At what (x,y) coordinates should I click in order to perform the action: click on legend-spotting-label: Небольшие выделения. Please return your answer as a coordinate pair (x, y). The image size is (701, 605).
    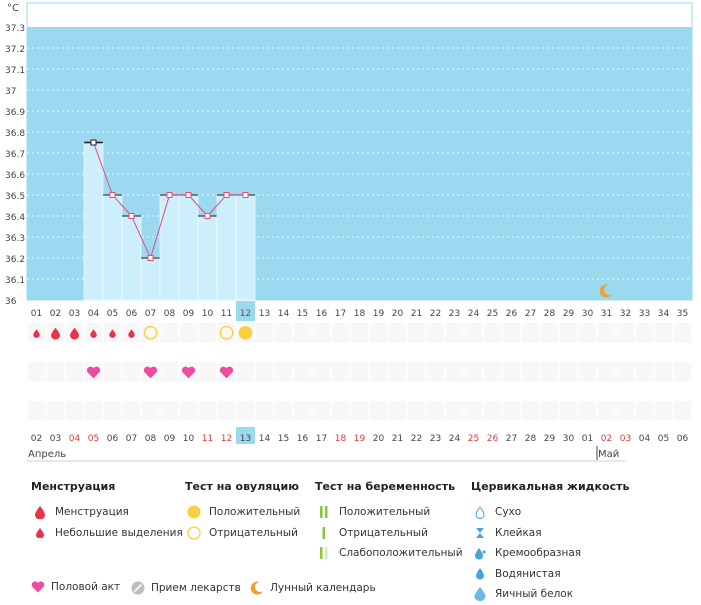
    Looking at the image, I should click on (119, 532).